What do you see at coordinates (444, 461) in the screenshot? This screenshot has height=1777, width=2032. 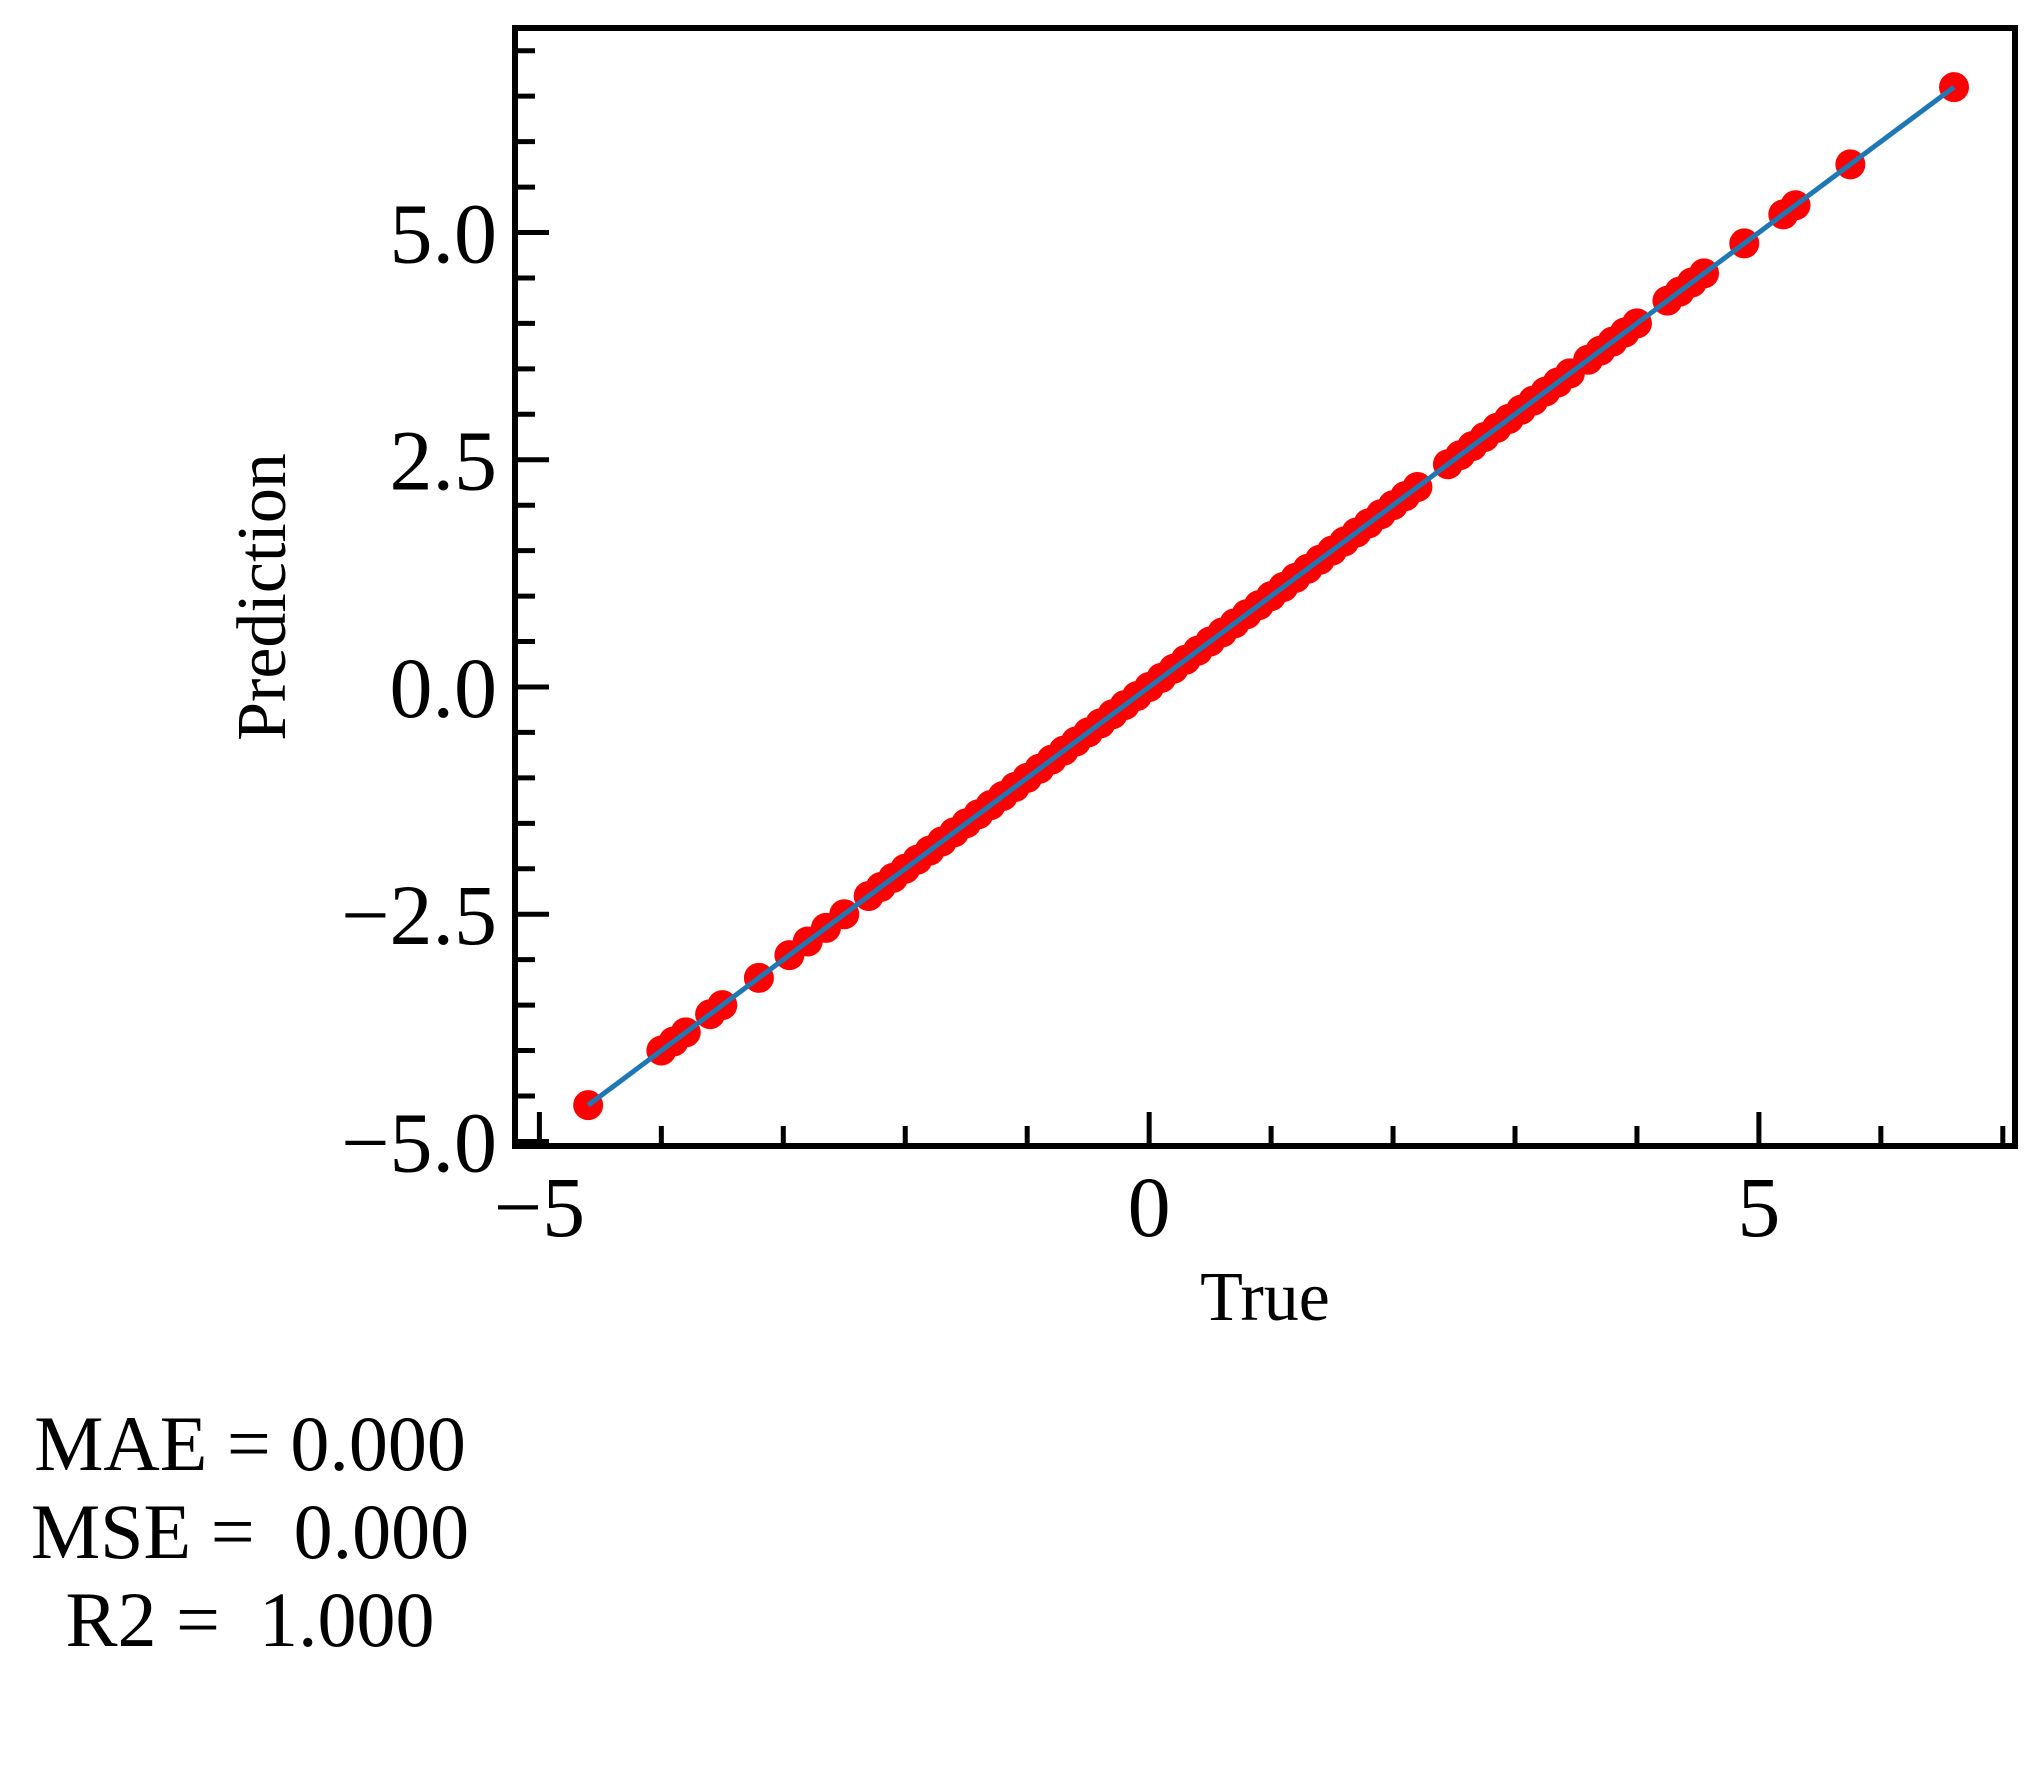 I see `y-tick-label: 2.5` at bounding box center [444, 461].